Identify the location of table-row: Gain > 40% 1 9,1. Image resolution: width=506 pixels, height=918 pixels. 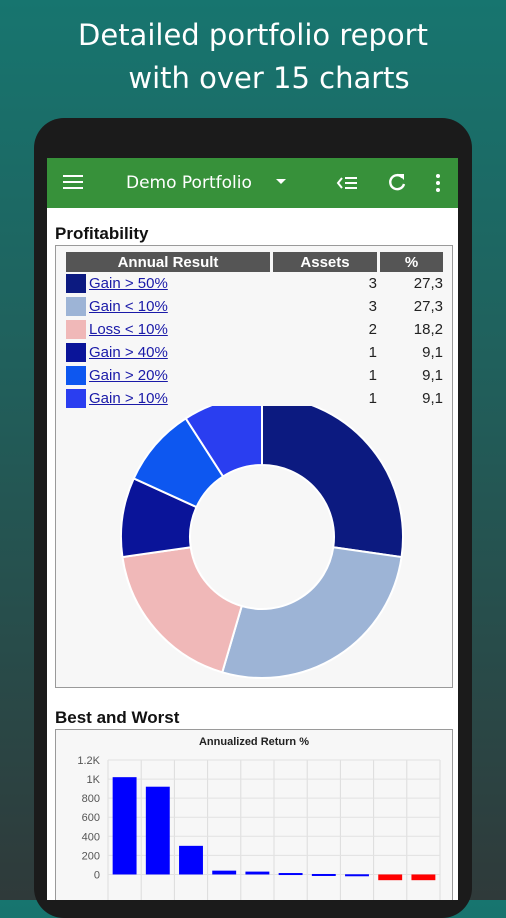
(254, 352).